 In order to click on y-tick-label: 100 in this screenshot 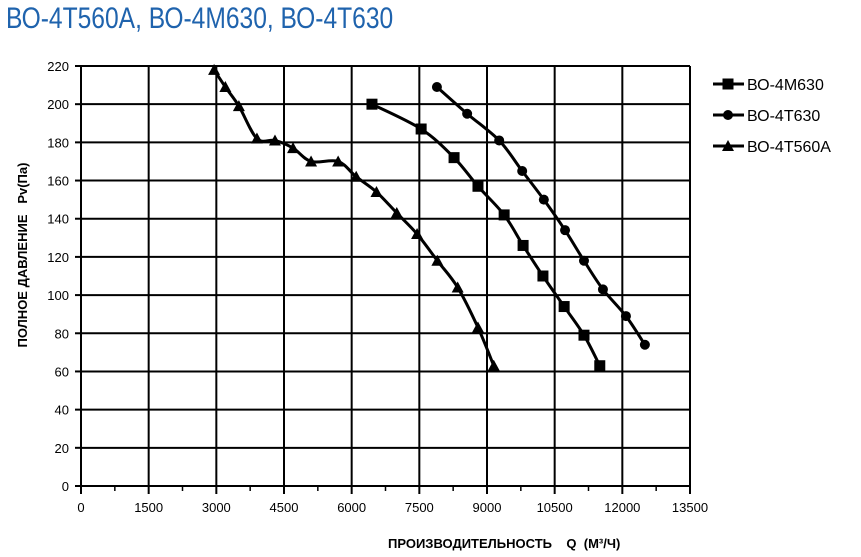, I will do `click(58, 295)`.